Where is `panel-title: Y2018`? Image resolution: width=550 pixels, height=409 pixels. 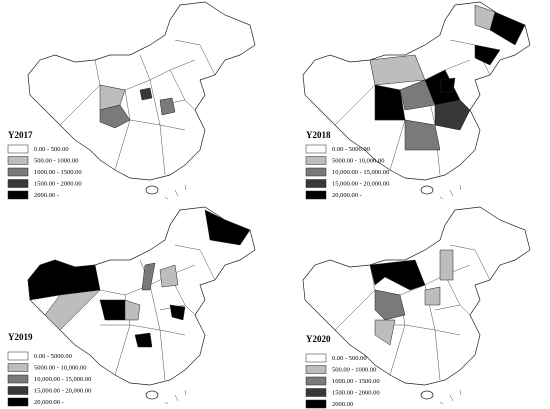 panel-title: Y2018 is located at coordinates (318, 135).